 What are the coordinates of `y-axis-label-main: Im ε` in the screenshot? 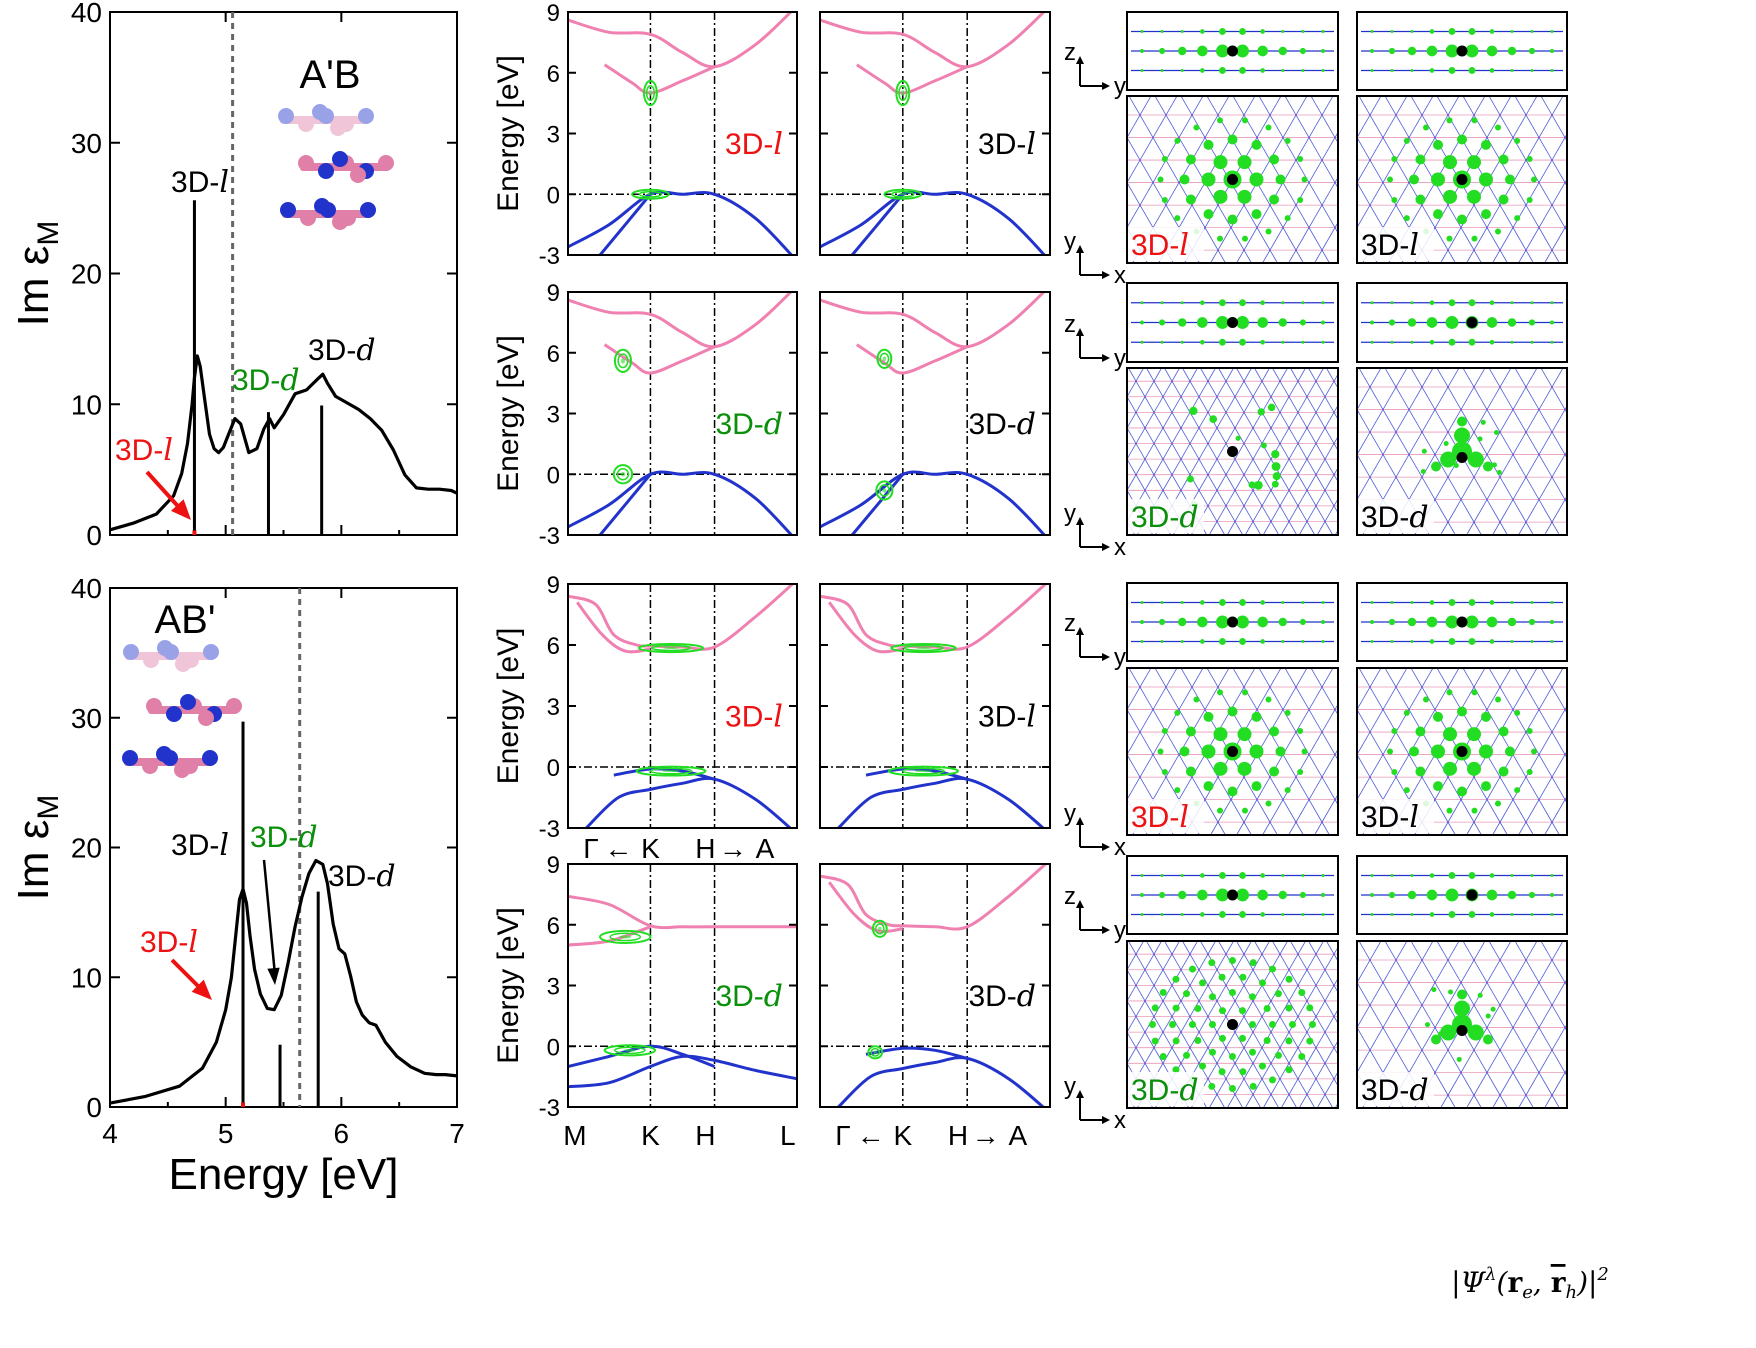 It's located at (33, 286).